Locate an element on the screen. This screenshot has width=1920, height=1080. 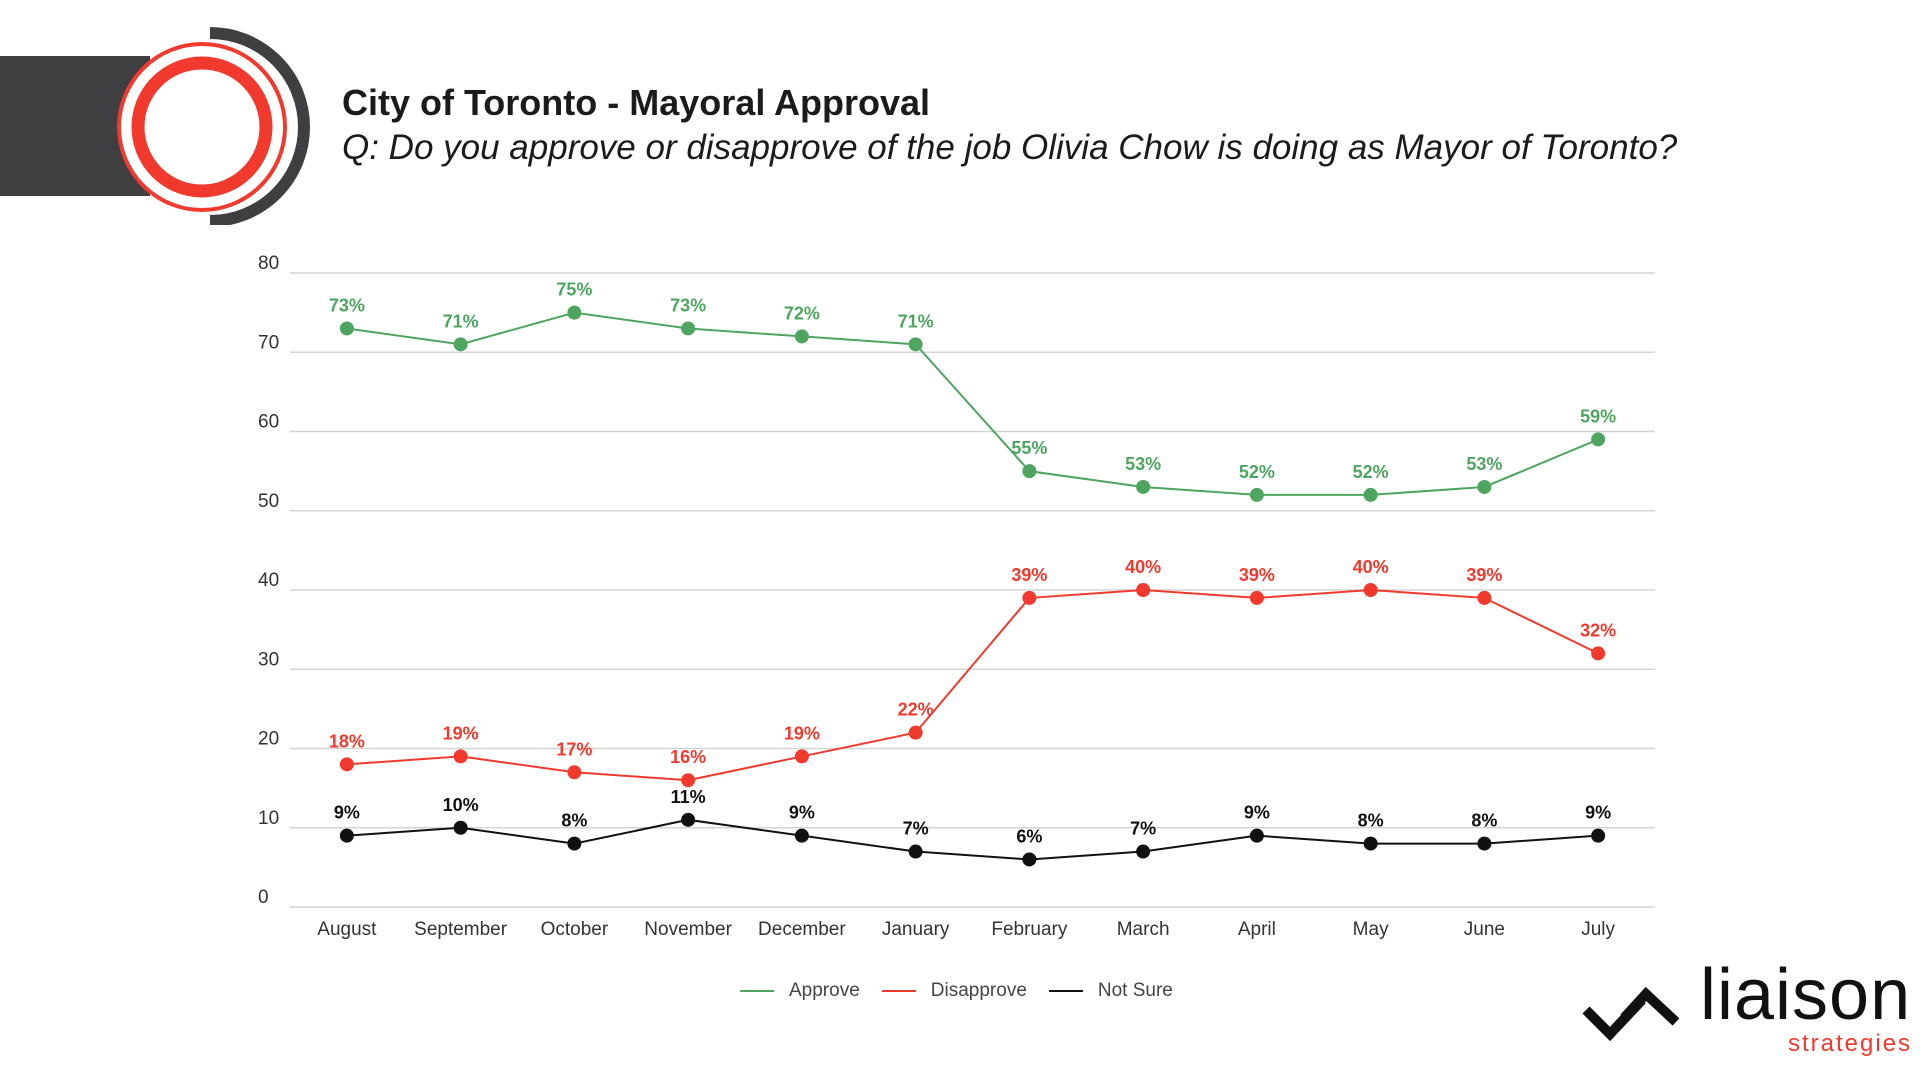
circle-logo-icon is located at coordinates (213, 126).